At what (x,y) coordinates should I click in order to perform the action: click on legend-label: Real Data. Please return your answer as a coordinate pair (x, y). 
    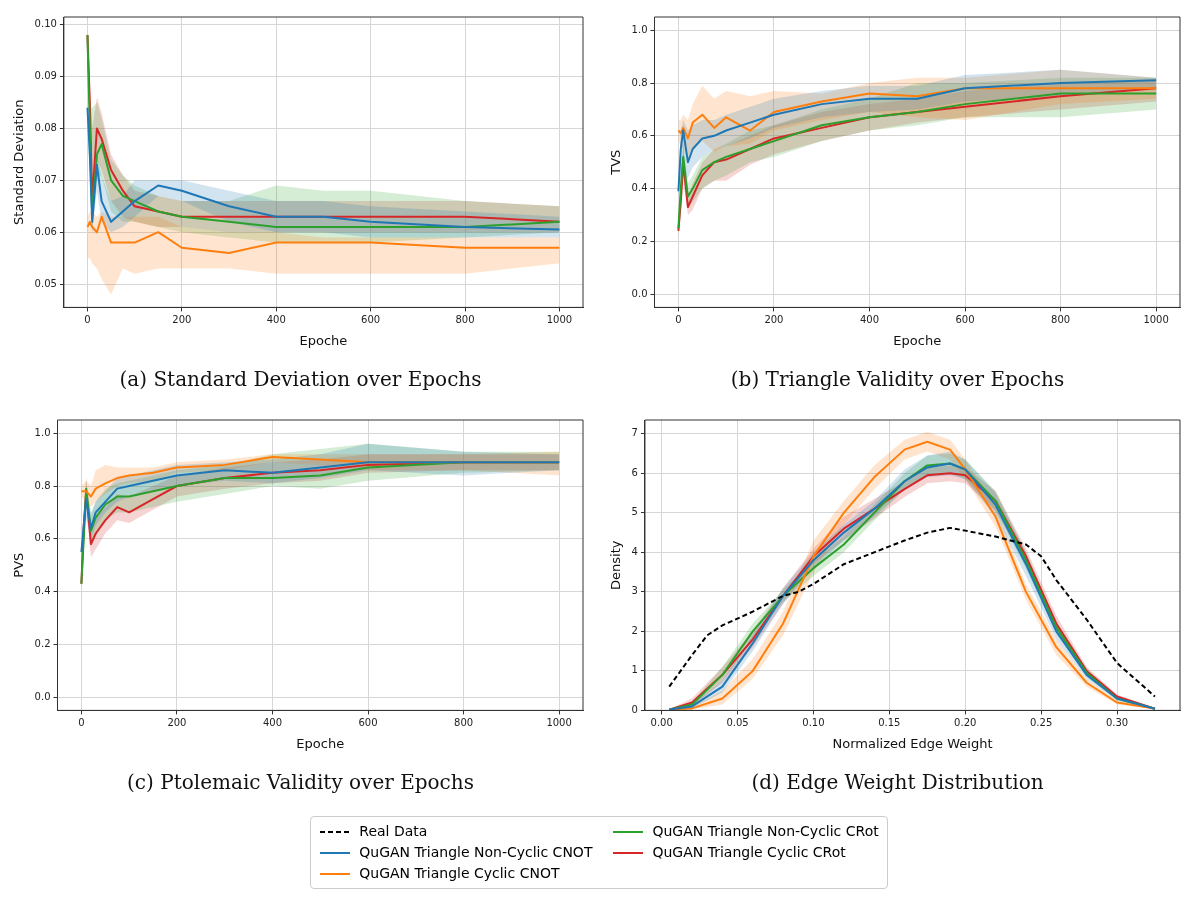
    Looking at the image, I should click on (393, 831).